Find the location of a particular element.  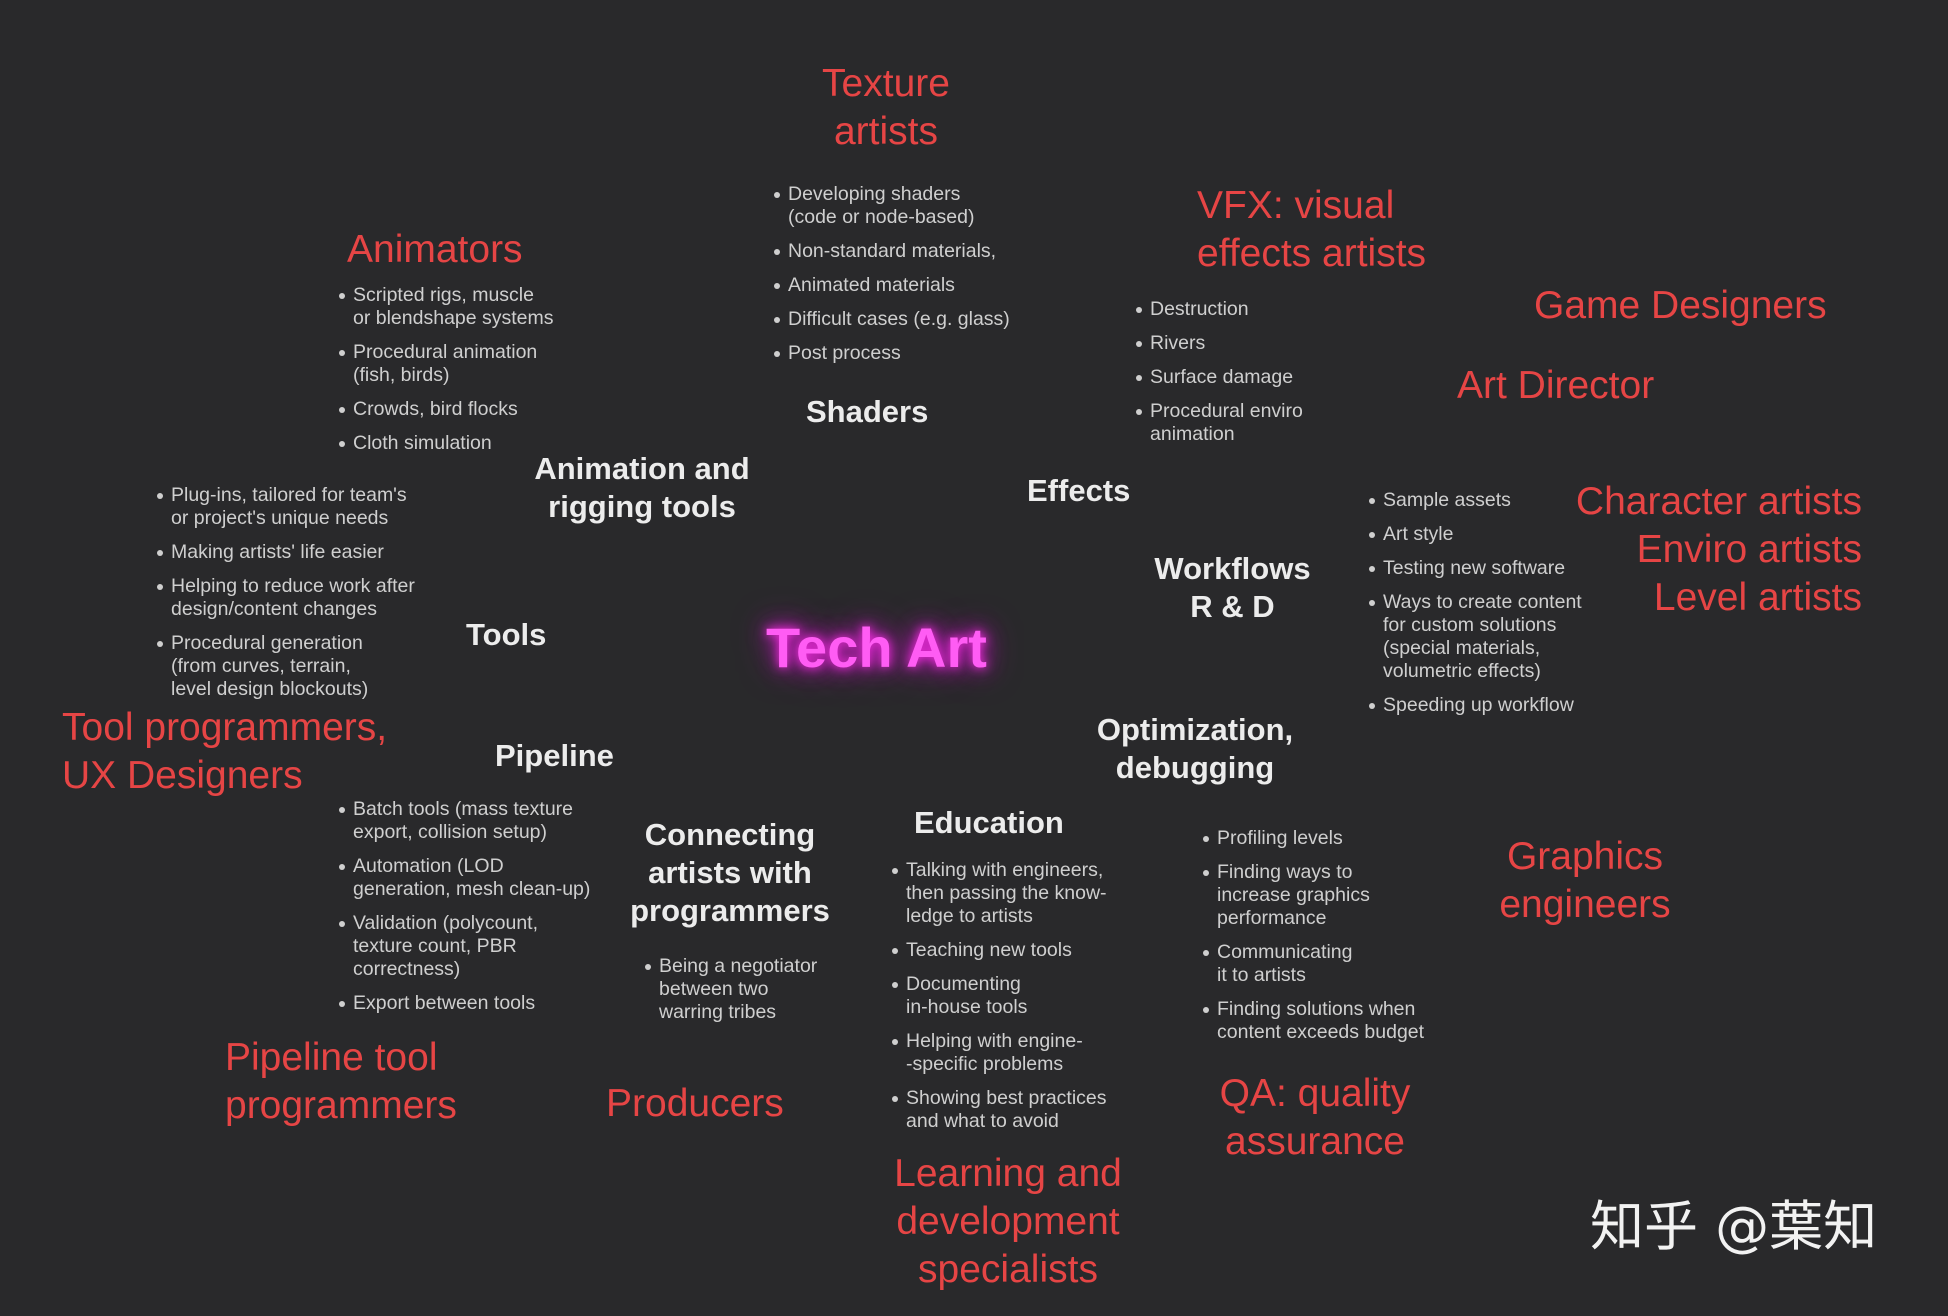

shaders-bullet-item: Post process is located at coordinates (891, 353).